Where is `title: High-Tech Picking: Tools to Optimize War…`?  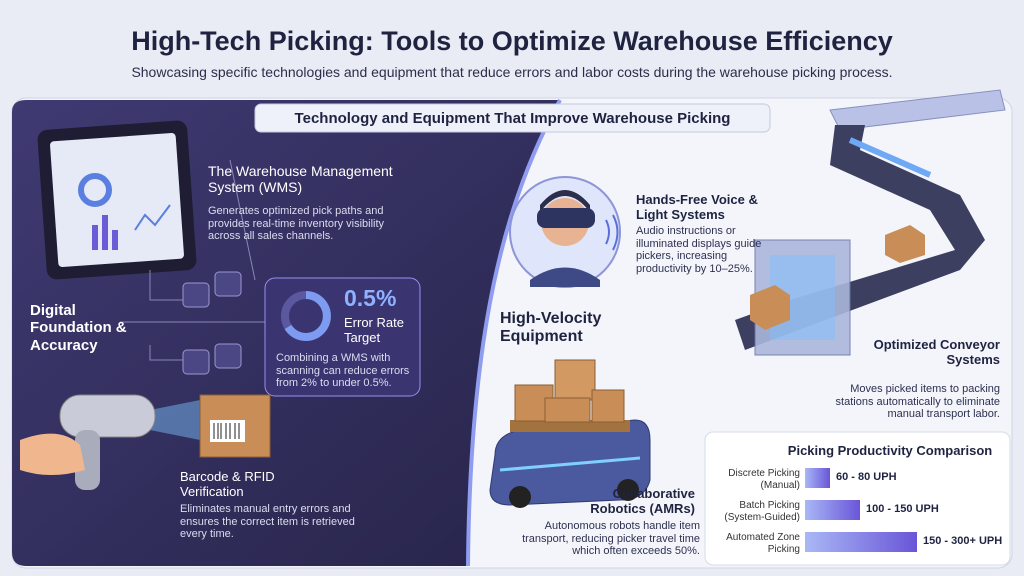 title: High-Tech Picking: Tools to Optimize War… is located at coordinates (512, 41).